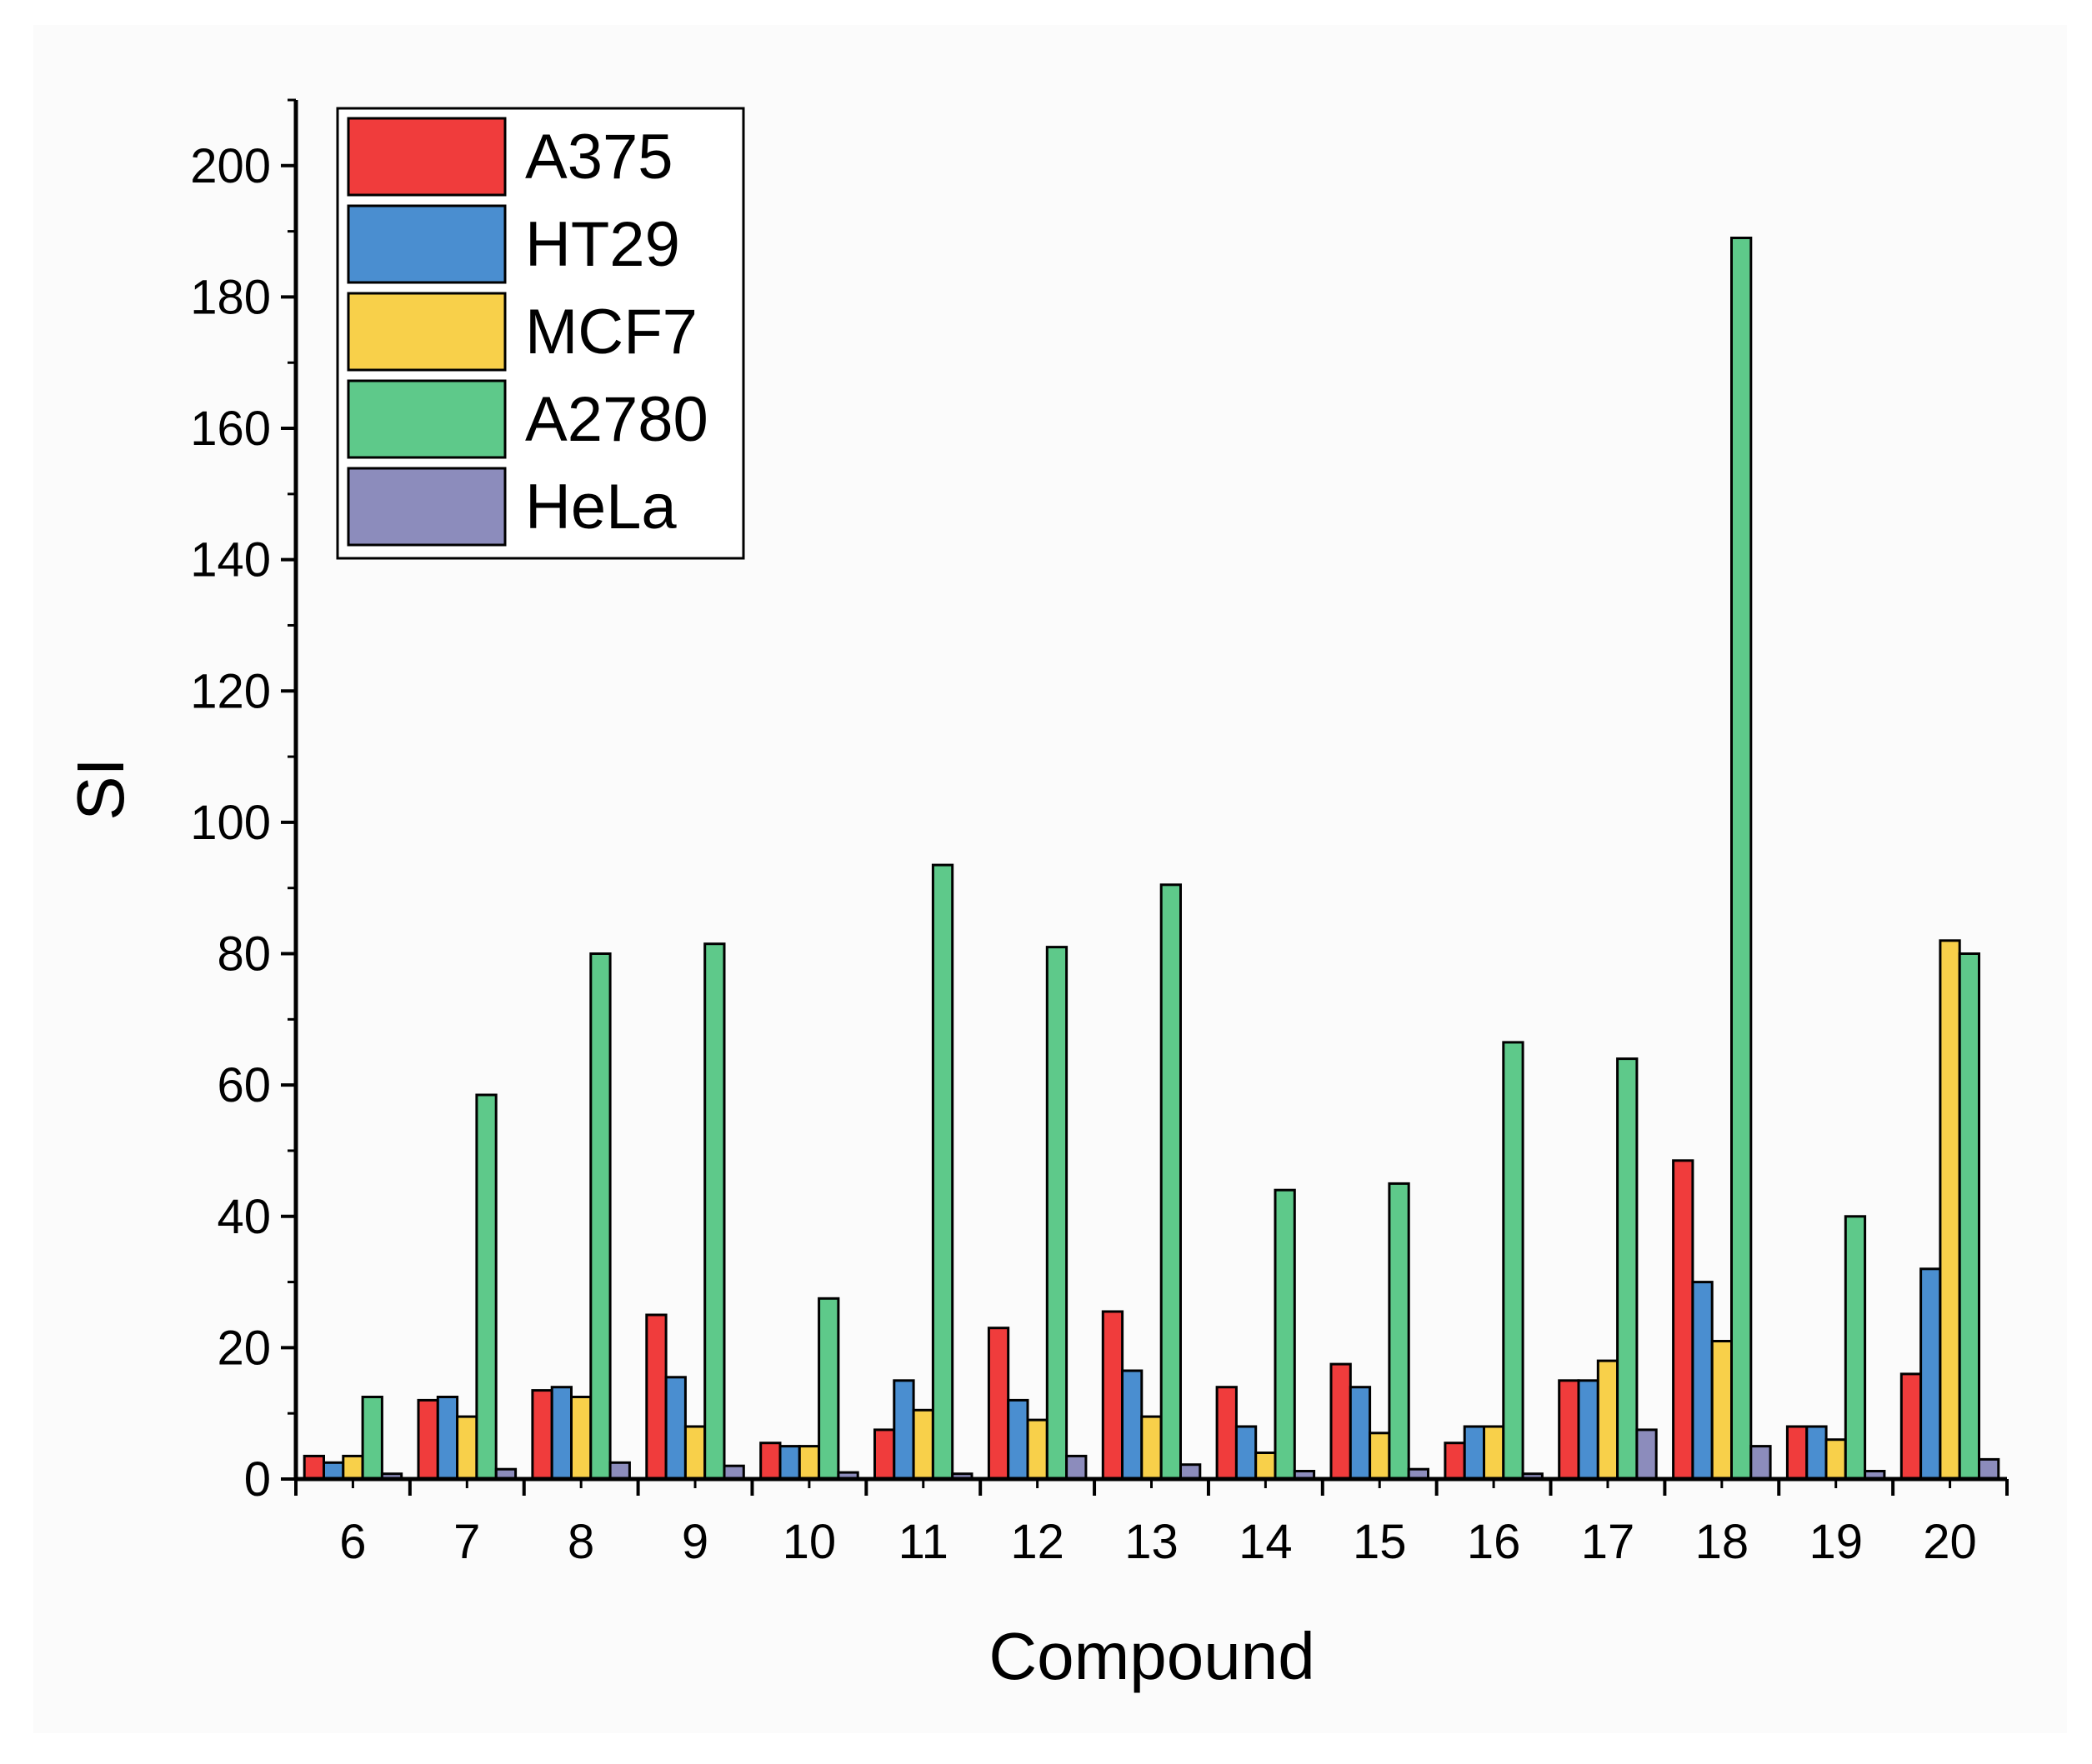  What do you see at coordinates (810, 1542) in the screenshot?
I see `x-tick-label: 10` at bounding box center [810, 1542].